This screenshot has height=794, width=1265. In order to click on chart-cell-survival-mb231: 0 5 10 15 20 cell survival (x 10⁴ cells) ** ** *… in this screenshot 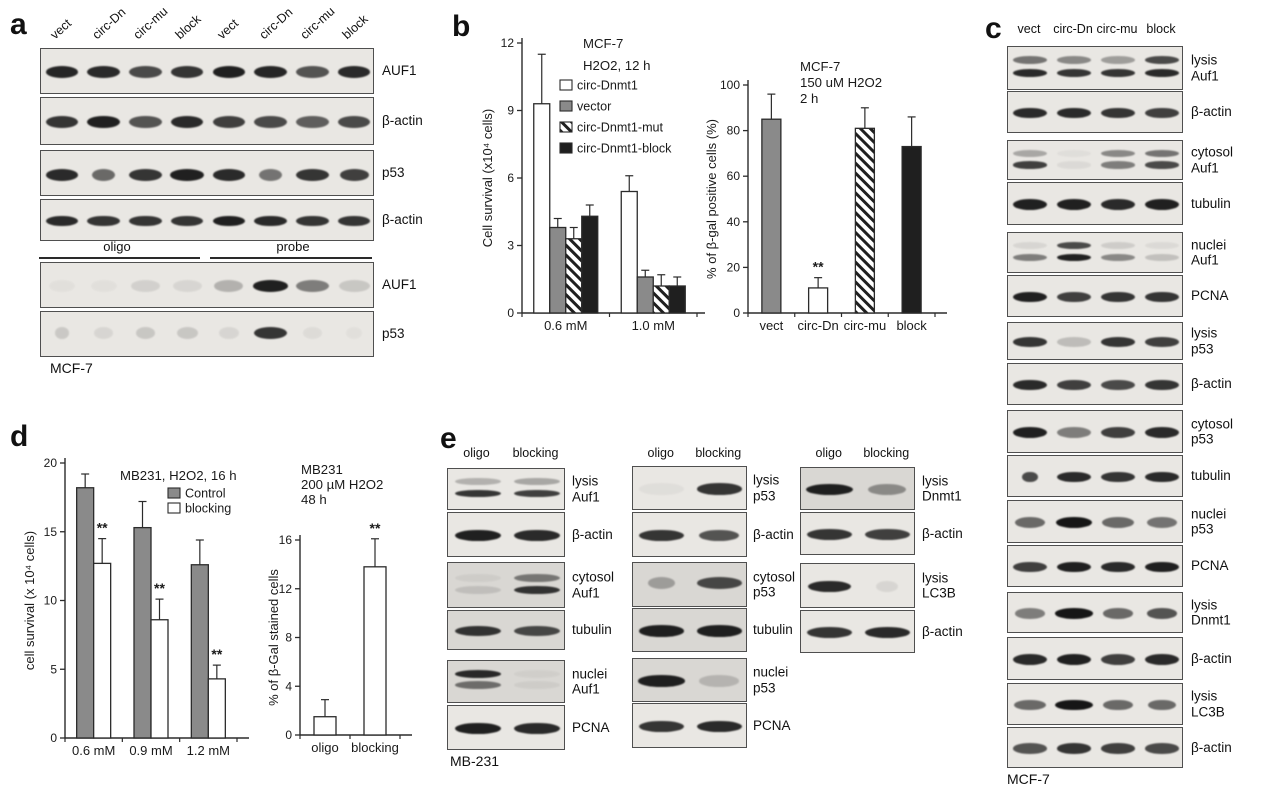, I will do `click(147, 610)`.